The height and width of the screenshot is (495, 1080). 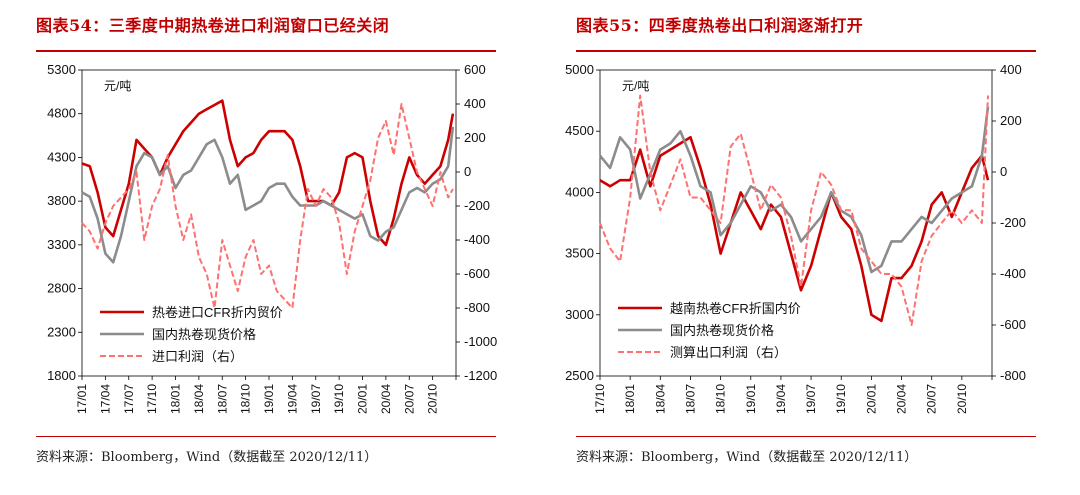 I want to click on legend-label: 进口利润（右）, so click(x=197, y=356).